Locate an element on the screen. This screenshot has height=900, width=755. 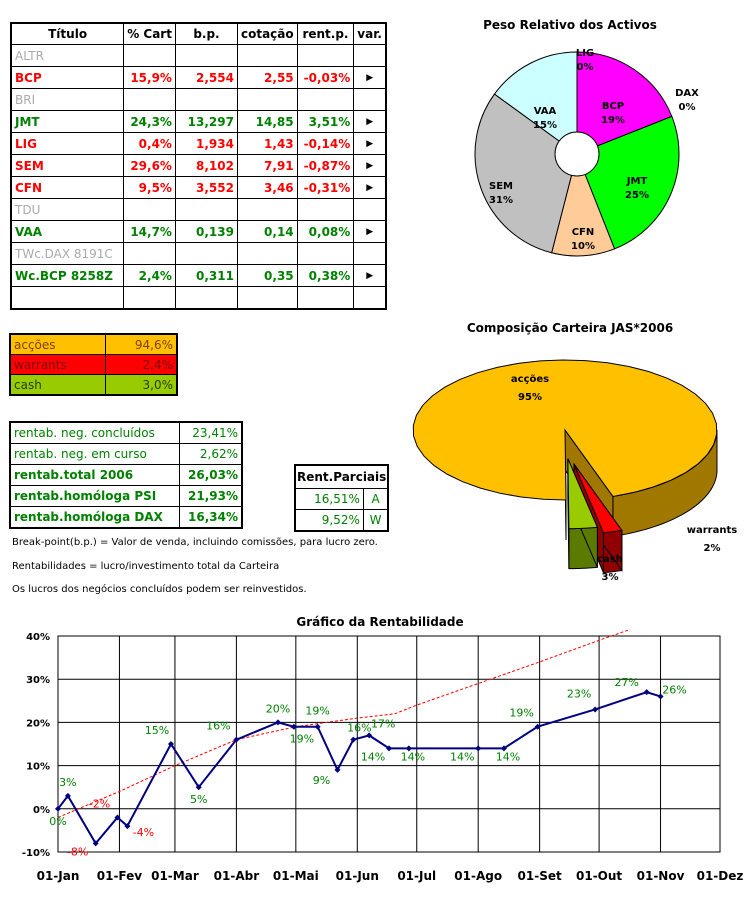
data-point-label: 0% is located at coordinates (57, 821).